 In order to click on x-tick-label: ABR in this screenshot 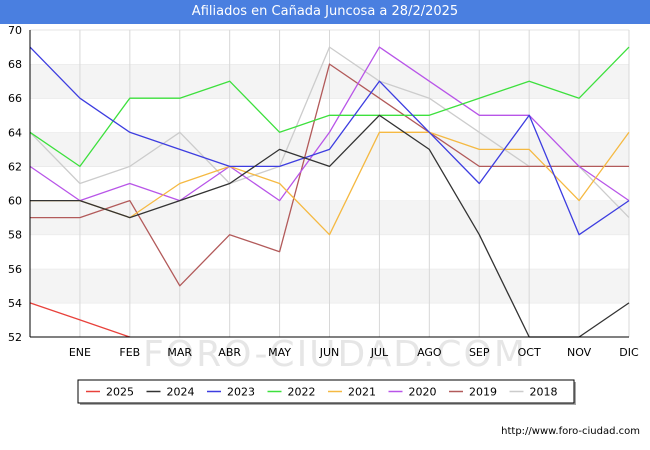, I will do `click(229, 352)`.